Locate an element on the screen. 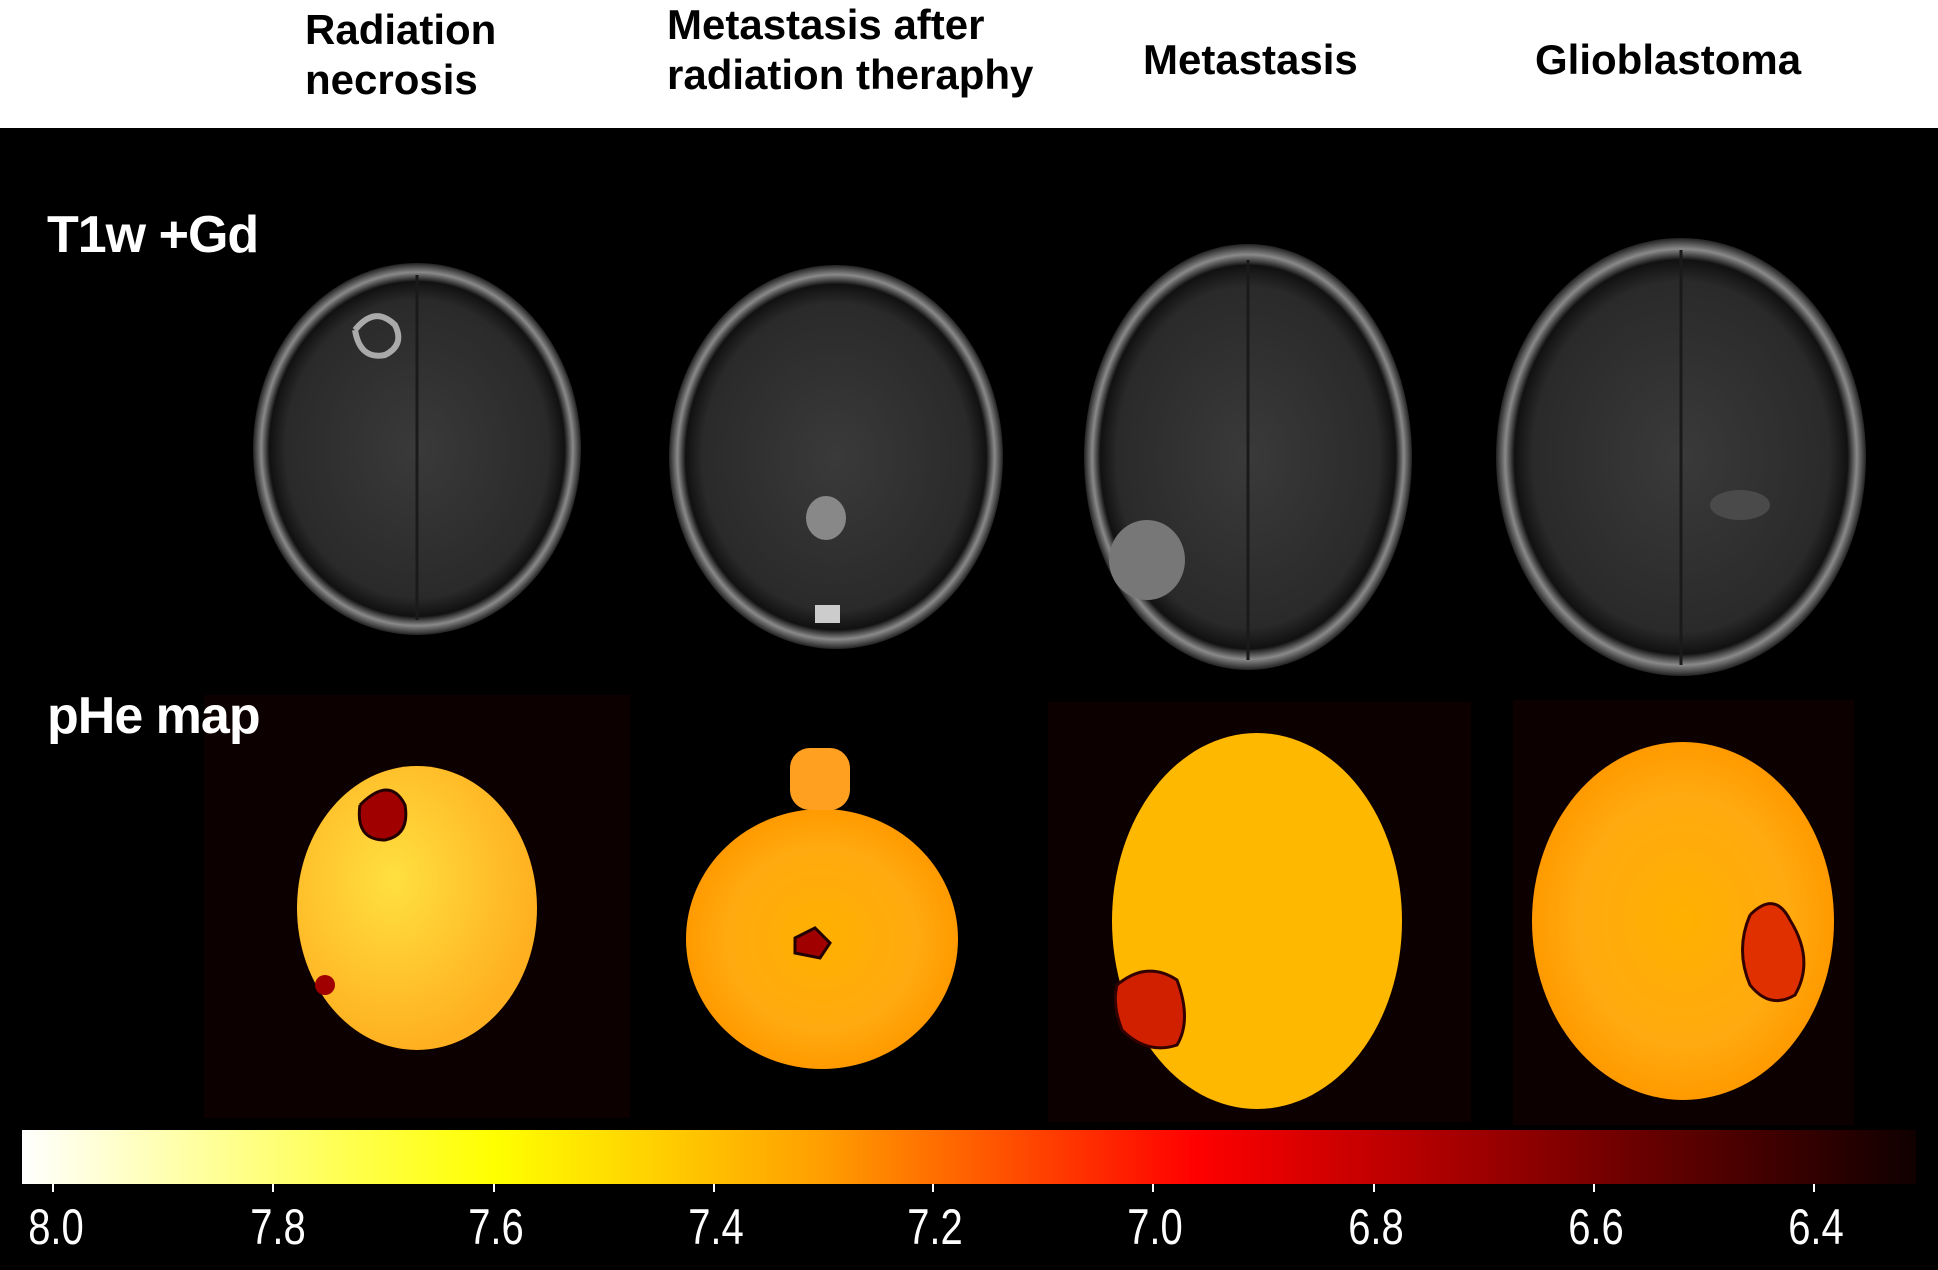 The height and width of the screenshot is (1270, 1938). colorbar-tick-label: 8.0 is located at coordinates (56, 1227).